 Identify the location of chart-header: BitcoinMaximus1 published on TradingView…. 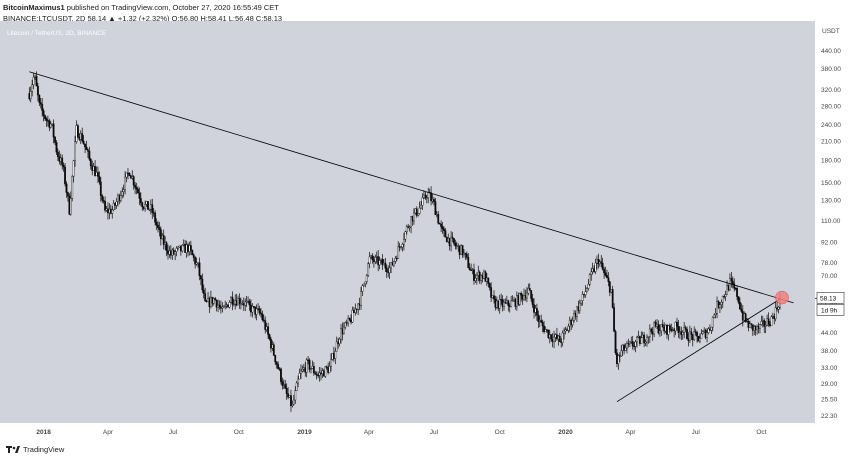
(142, 13).